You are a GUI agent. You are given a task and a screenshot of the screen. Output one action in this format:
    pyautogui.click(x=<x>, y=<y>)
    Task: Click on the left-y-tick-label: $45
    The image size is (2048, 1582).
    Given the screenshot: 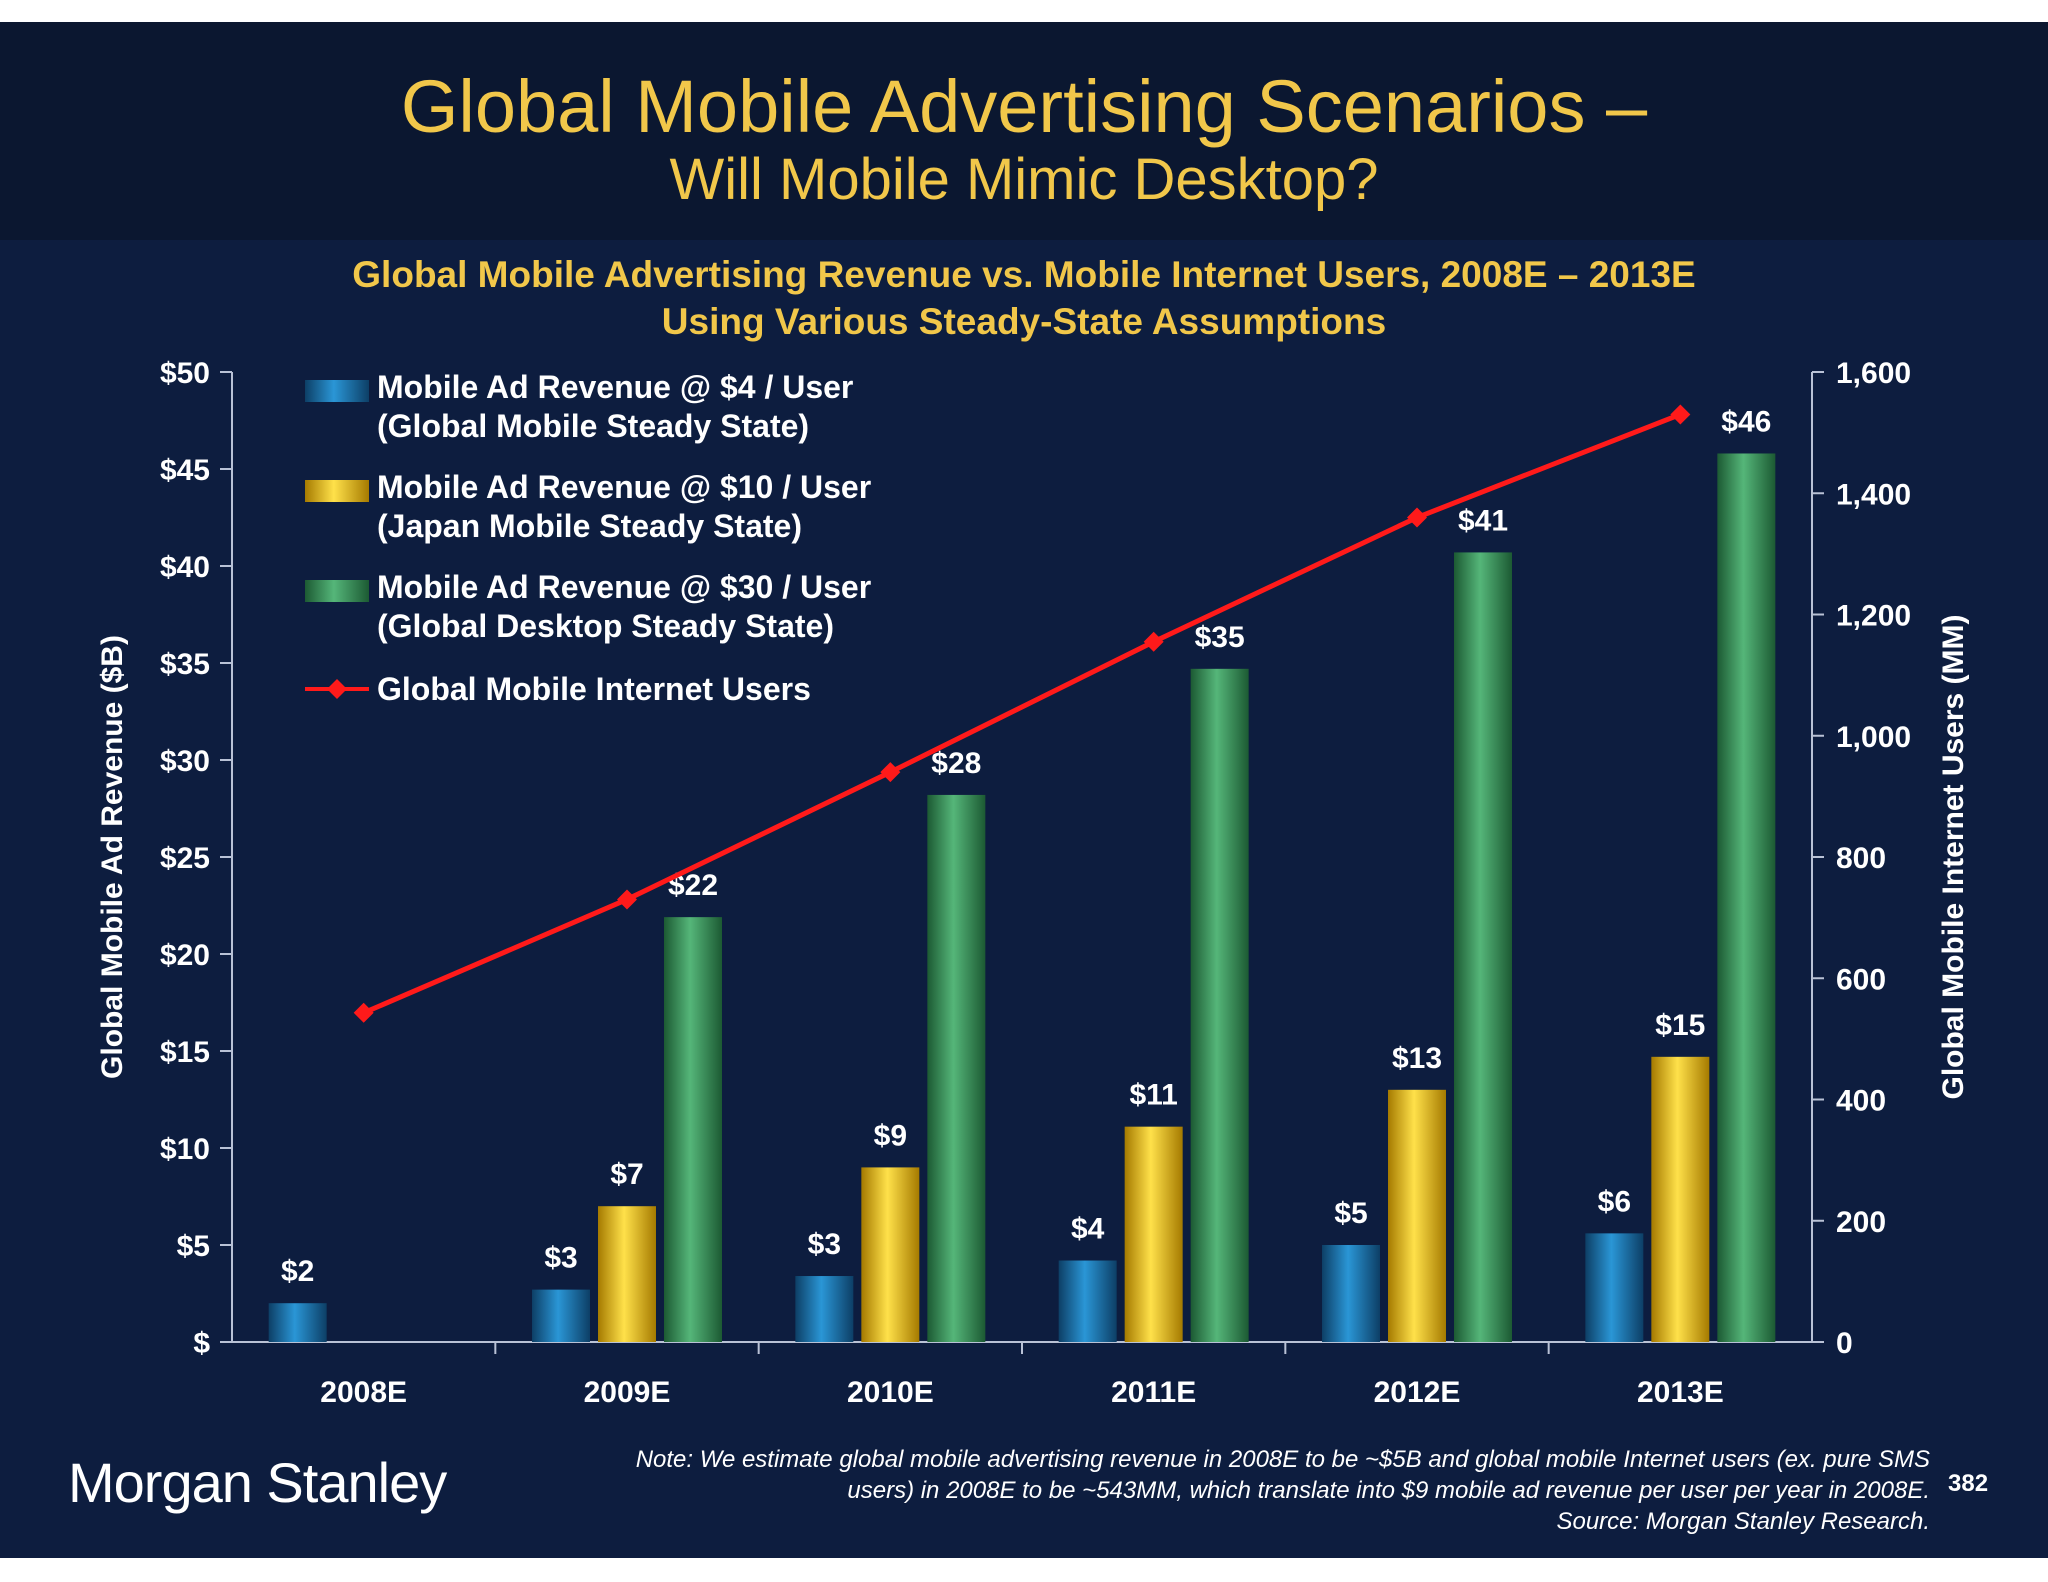 What is the action you would take?
    pyautogui.click(x=185, y=470)
    